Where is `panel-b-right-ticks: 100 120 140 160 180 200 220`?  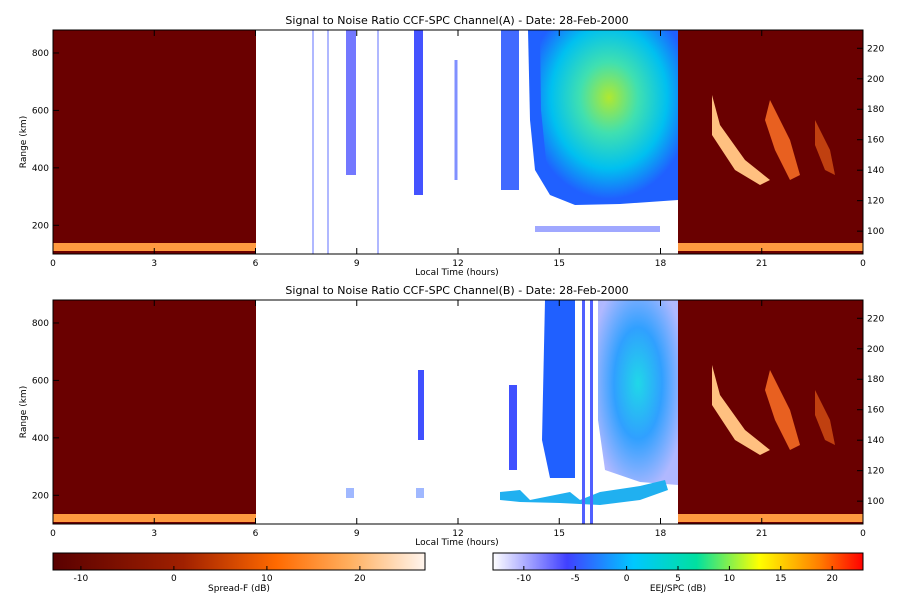
panel-b-right-ticks: 100 120 140 160 180 200 220 is located at coordinates (870, 410).